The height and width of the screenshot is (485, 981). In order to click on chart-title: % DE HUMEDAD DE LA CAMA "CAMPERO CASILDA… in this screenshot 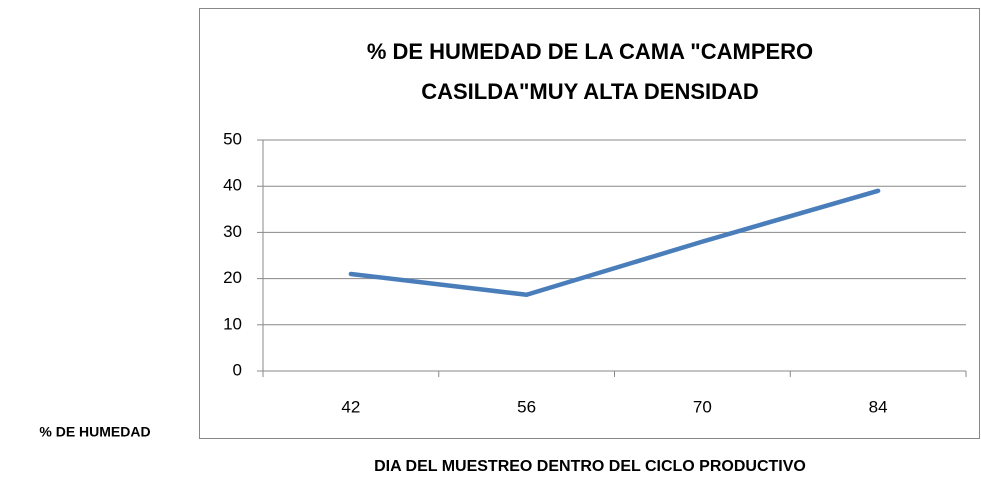, I will do `click(590, 71)`.